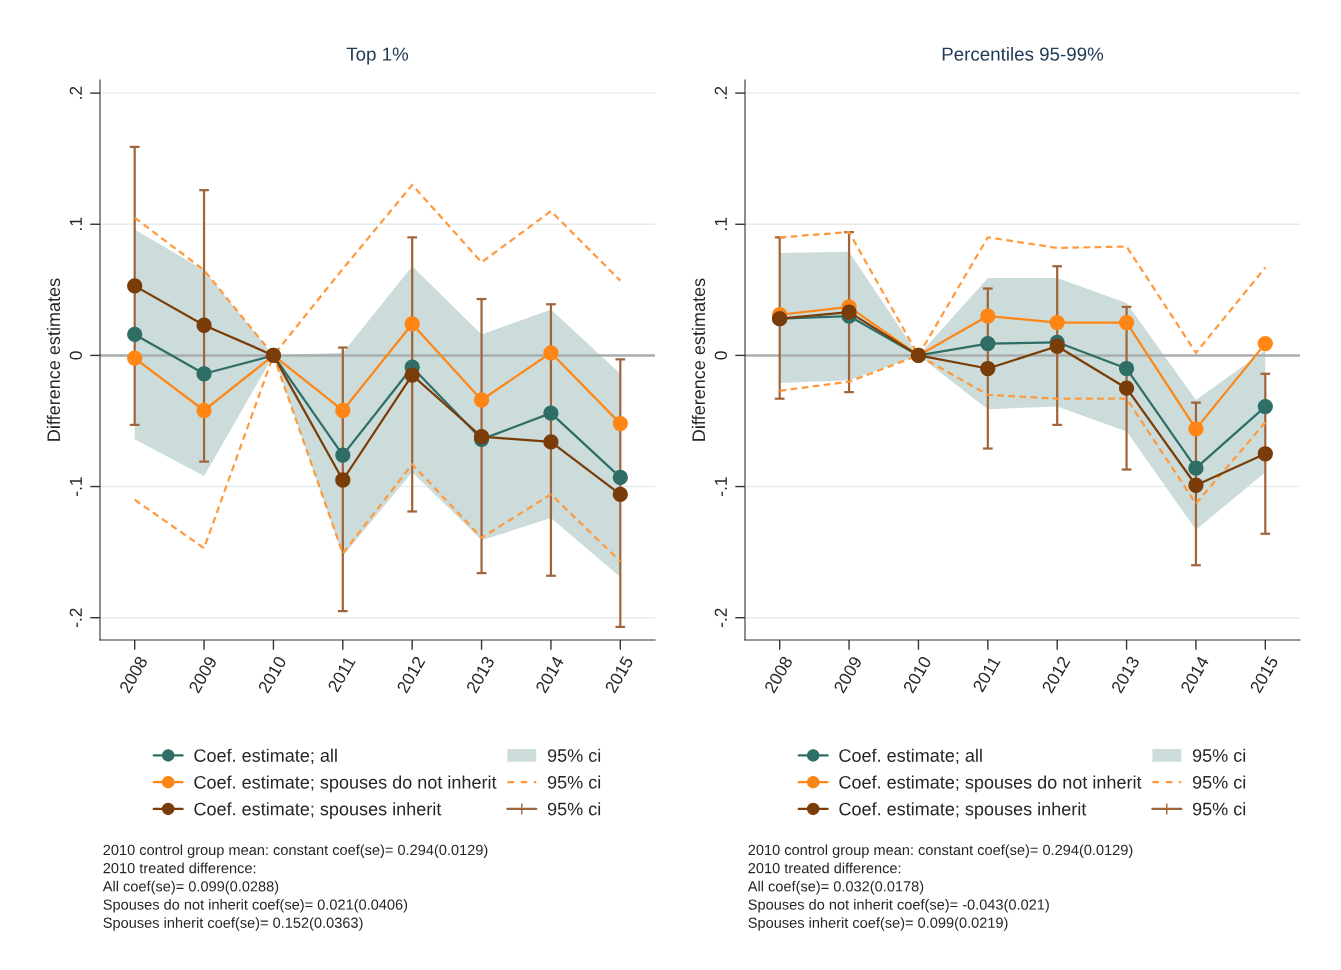 The height and width of the screenshot is (970, 1341). I want to click on text: Spouses inherit coef(se)= 0.099(0.0219), so click(878, 924).